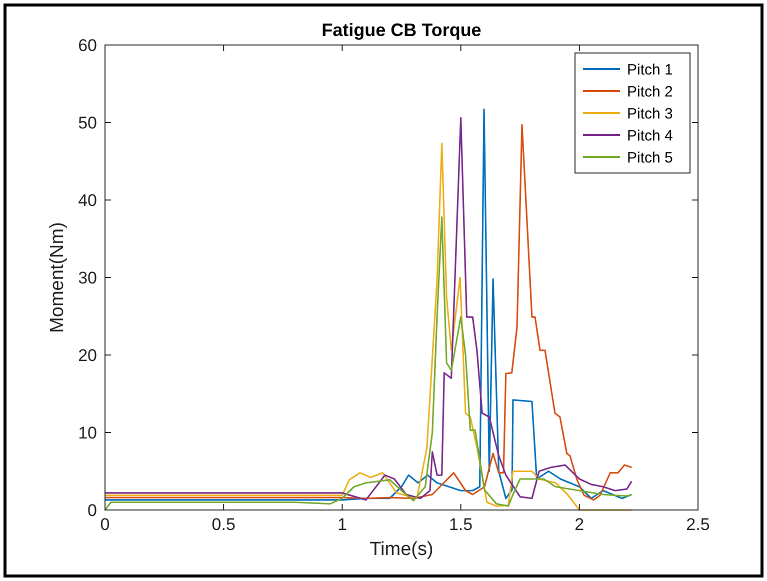 This screenshot has width=767, height=581. Describe the element at coordinates (650, 135) in the screenshot. I see `legend-label: Pitch 4` at that location.